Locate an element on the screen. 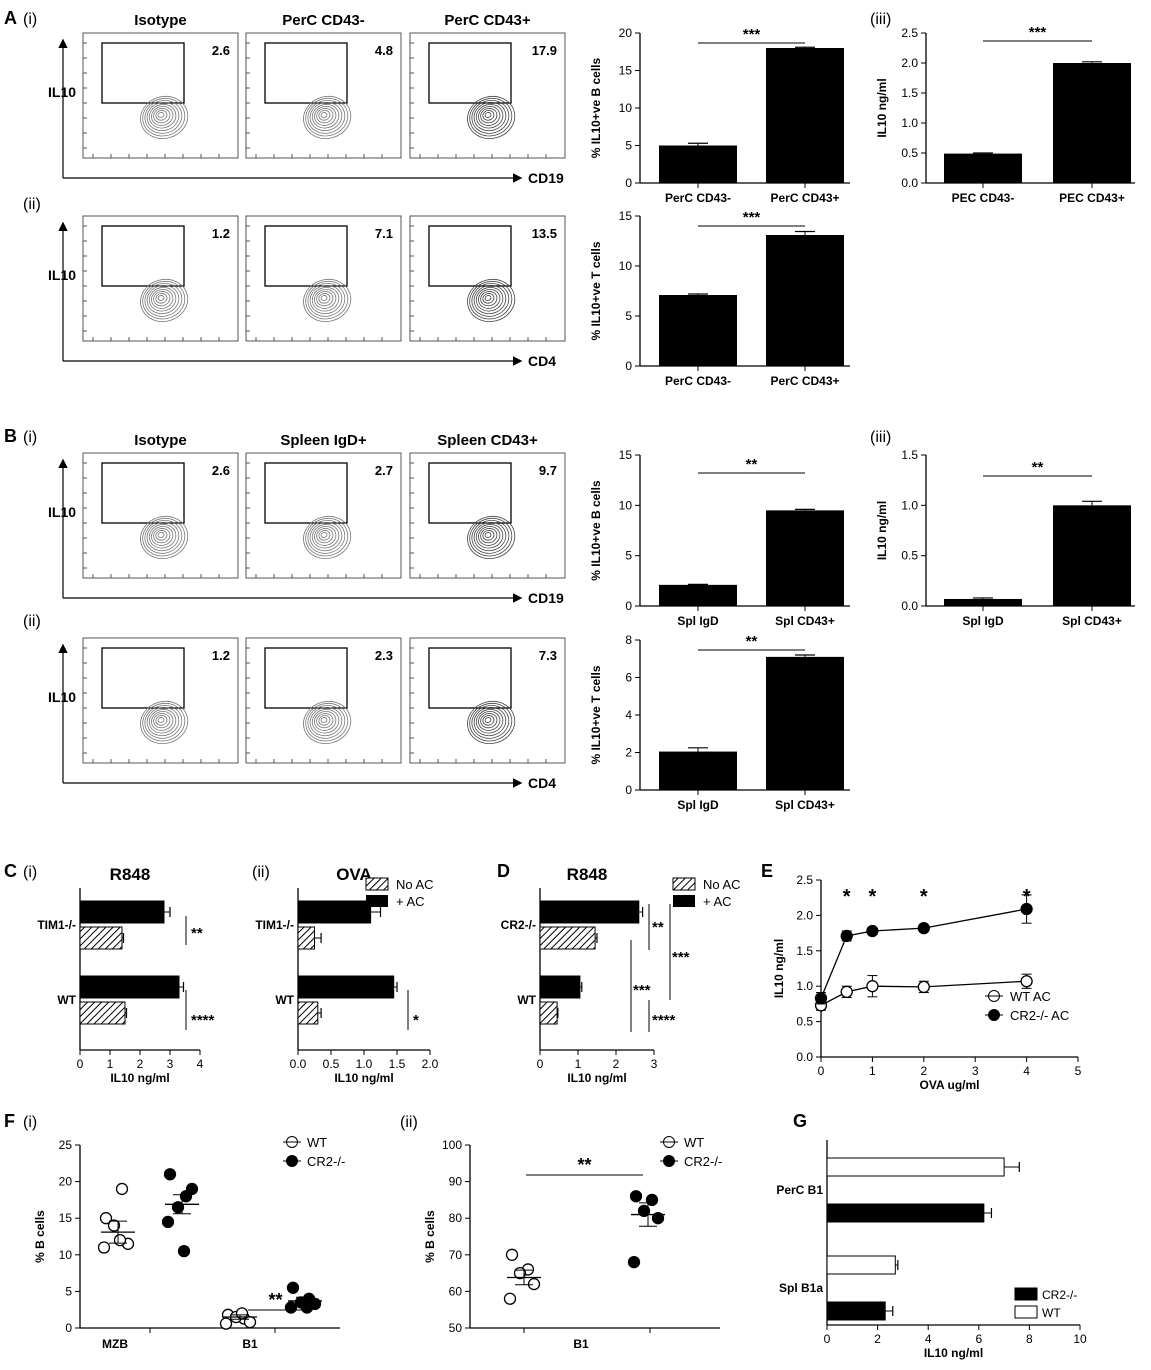  flow-gate-value: 9.7 is located at coordinates (548, 470).